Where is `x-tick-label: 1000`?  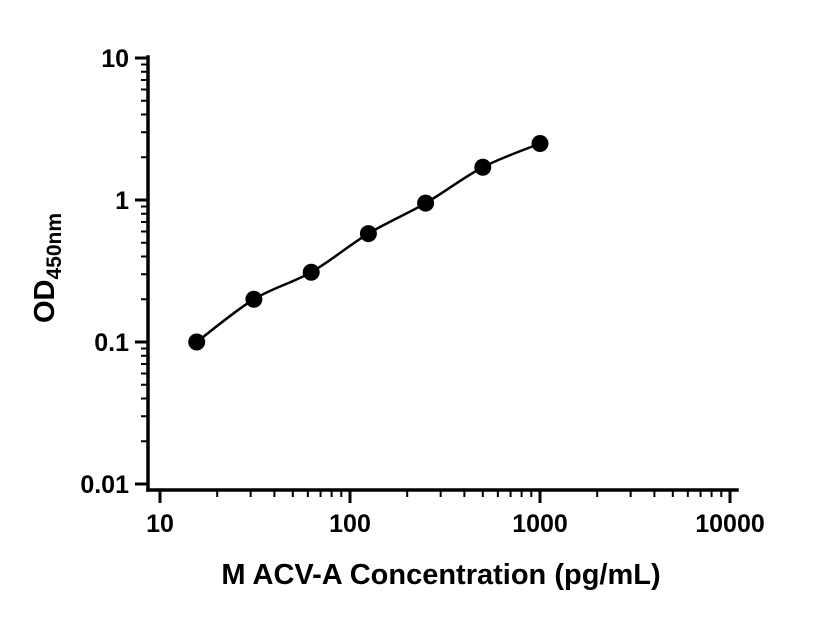 x-tick-label: 1000 is located at coordinates (540, 524).